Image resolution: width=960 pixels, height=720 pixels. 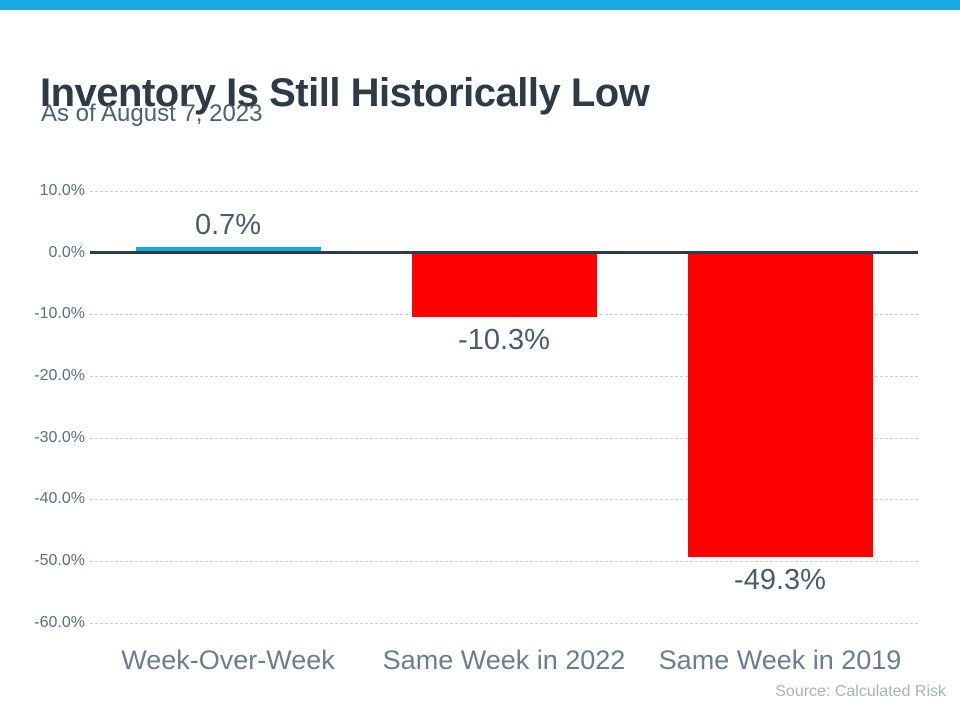 I want to click on category-label: Same Week in 2019, so click(x=780, y=660).